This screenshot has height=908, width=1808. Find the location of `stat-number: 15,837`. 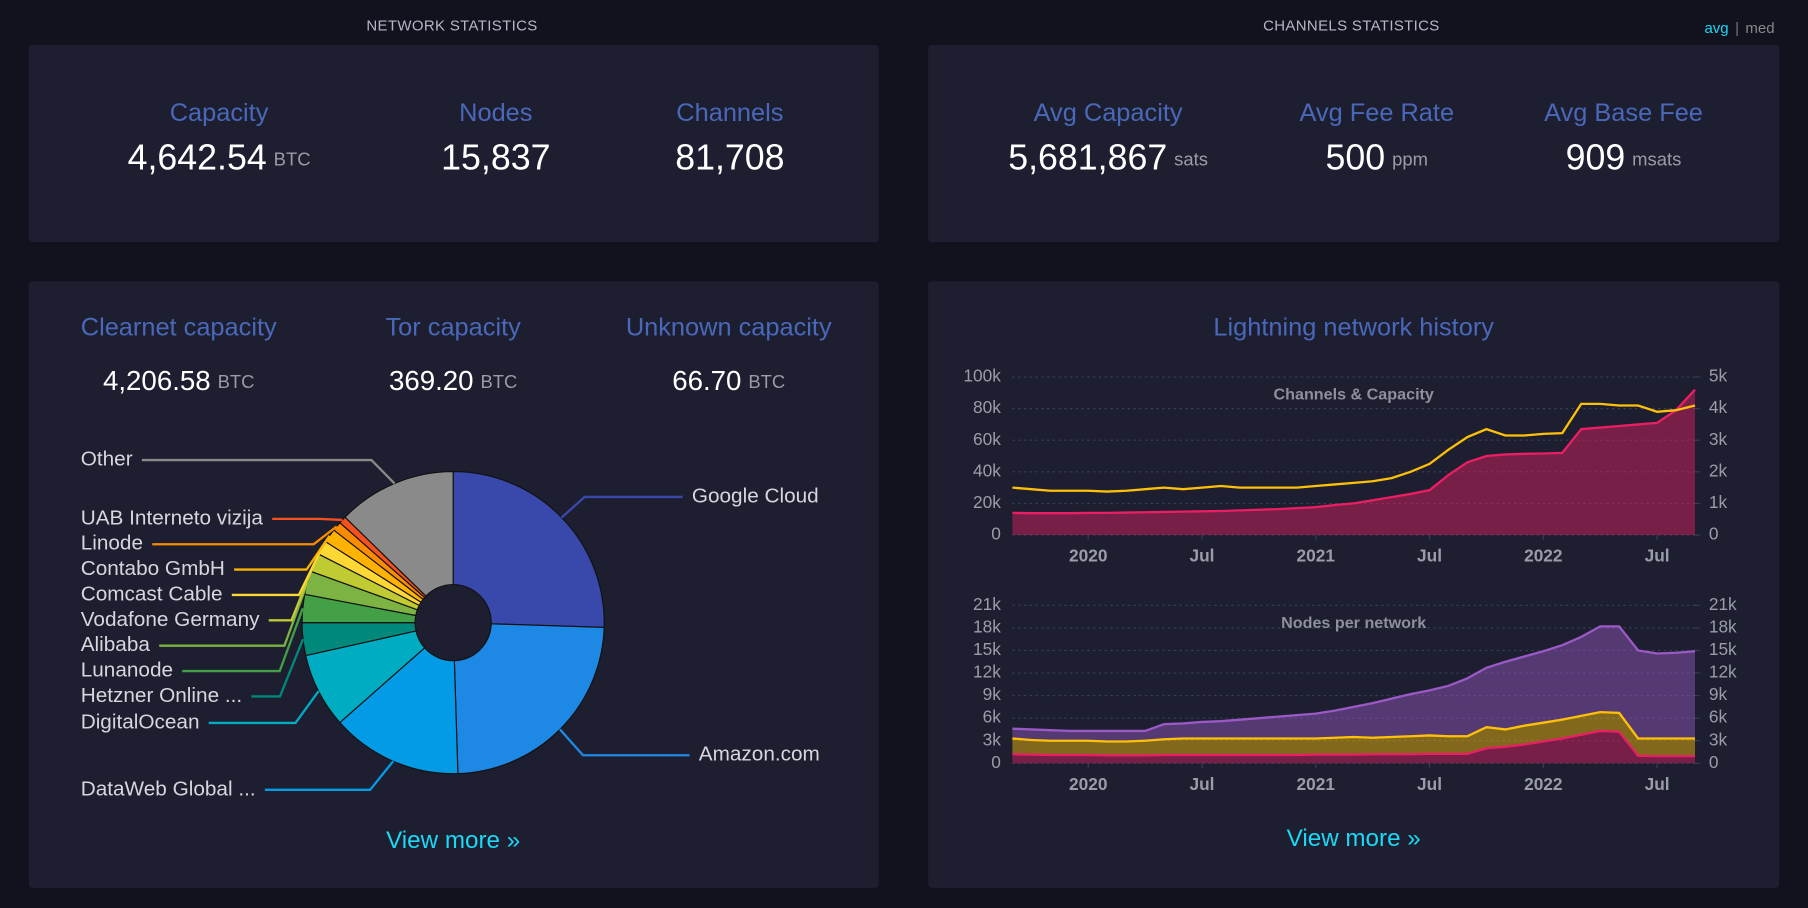

stat-number: 15,837 is located at coordinates (495, 158).